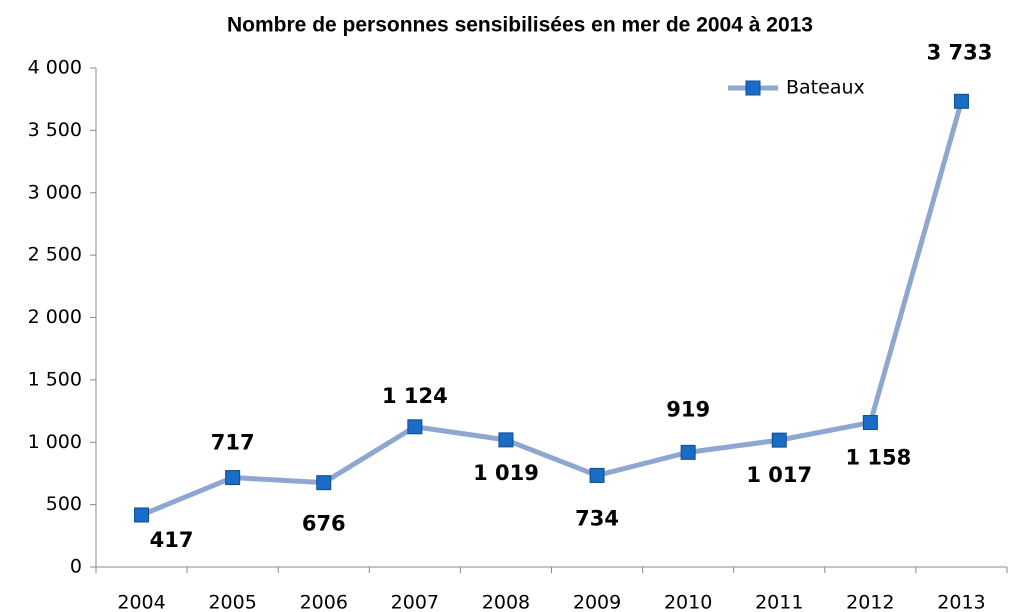  What do you see at coordinates (55, 317) in the screenshot?
I see `y-tick-label: 2 000` at bounding box center [55, 317].